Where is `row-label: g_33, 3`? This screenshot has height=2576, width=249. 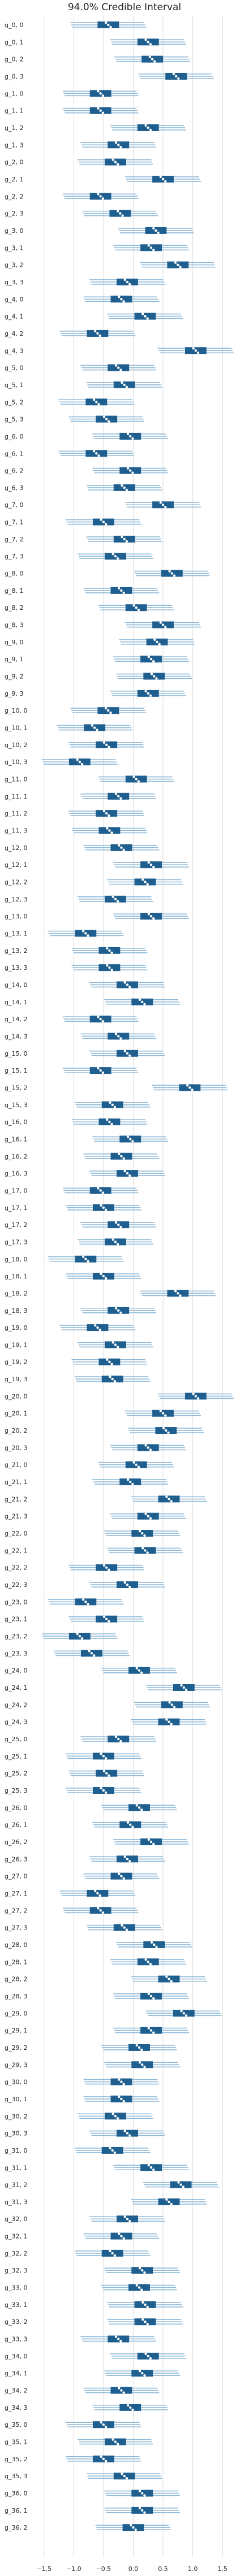
row-label: g_33, 3 is located at coordinates (16, 2339).